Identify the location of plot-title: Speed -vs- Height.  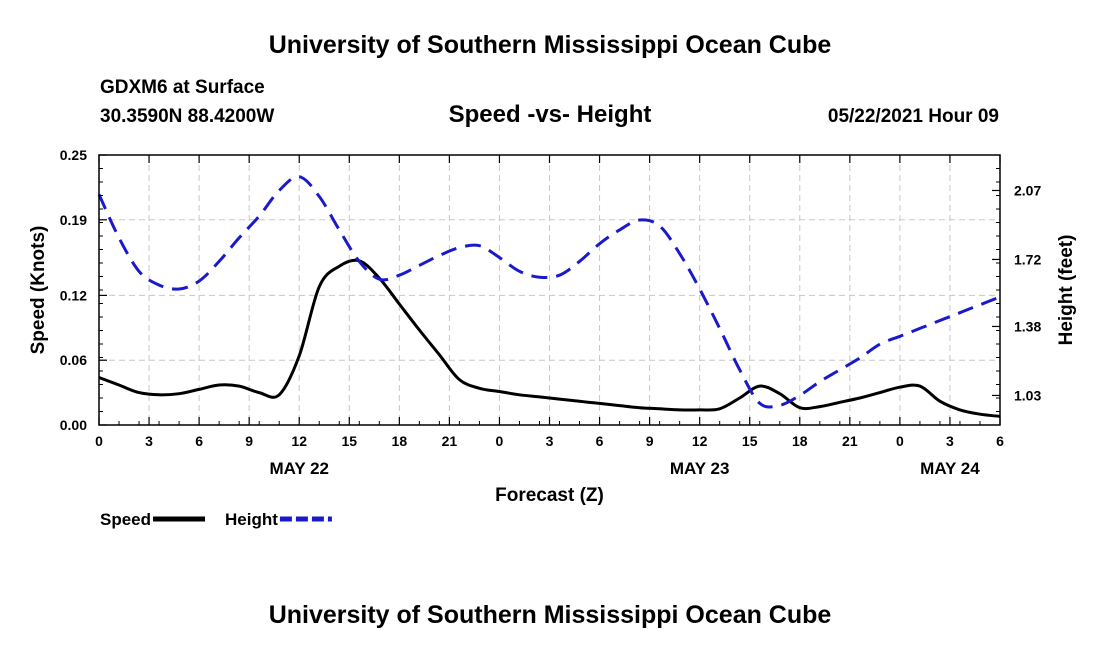
(550, 114).